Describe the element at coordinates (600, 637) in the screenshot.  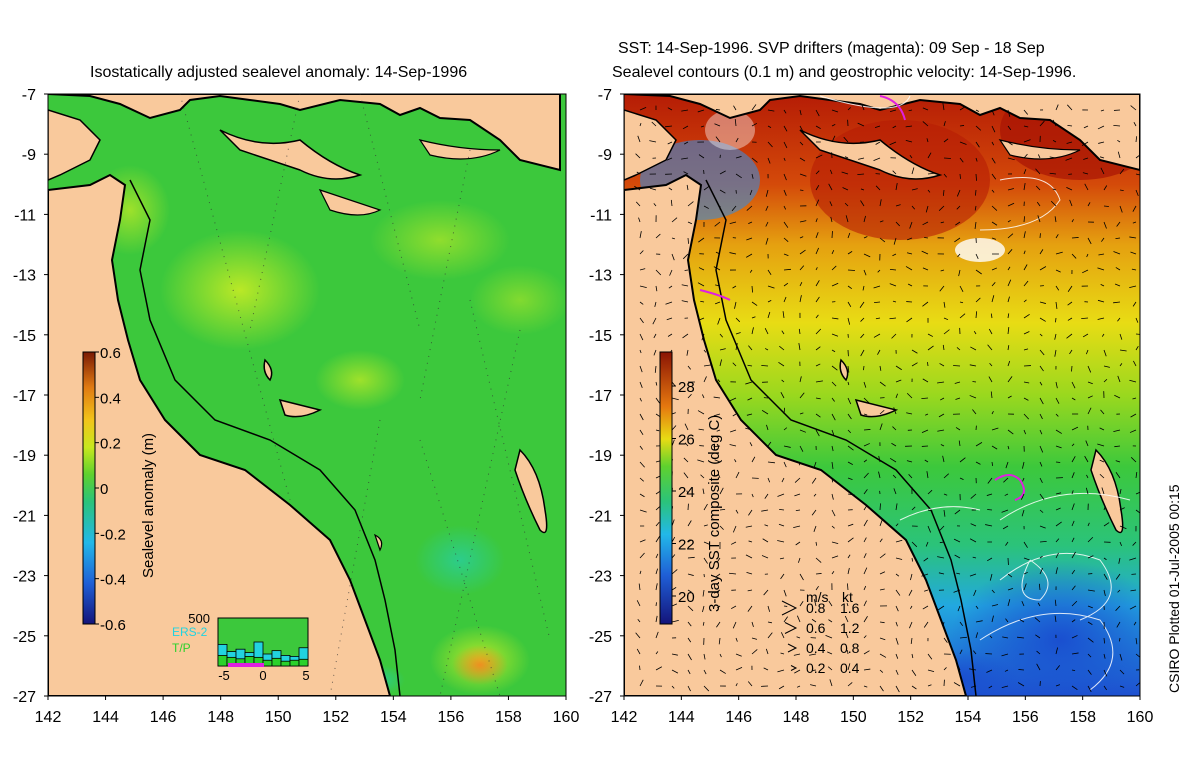
I see `right-y-tick-label: -25` at that location.